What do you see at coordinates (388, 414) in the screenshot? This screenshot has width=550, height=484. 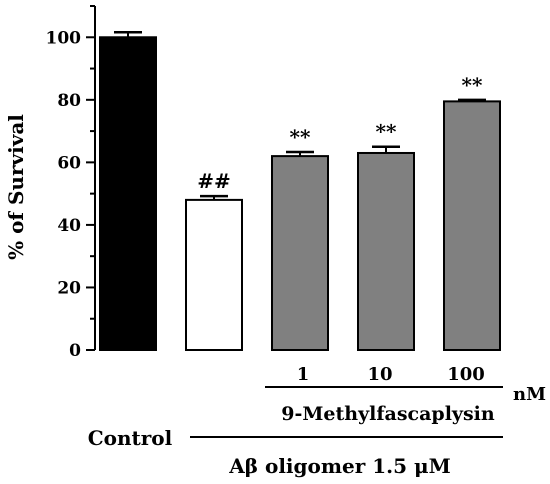 I see `compound-label: 9-Methylfascaplysin` at bounding box center [388, 414].